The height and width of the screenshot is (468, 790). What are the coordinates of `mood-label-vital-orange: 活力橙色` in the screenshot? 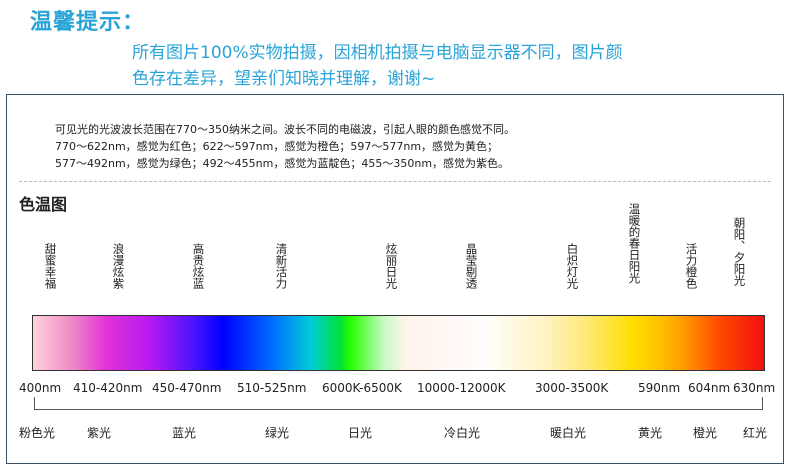 It's located at (691, 266).